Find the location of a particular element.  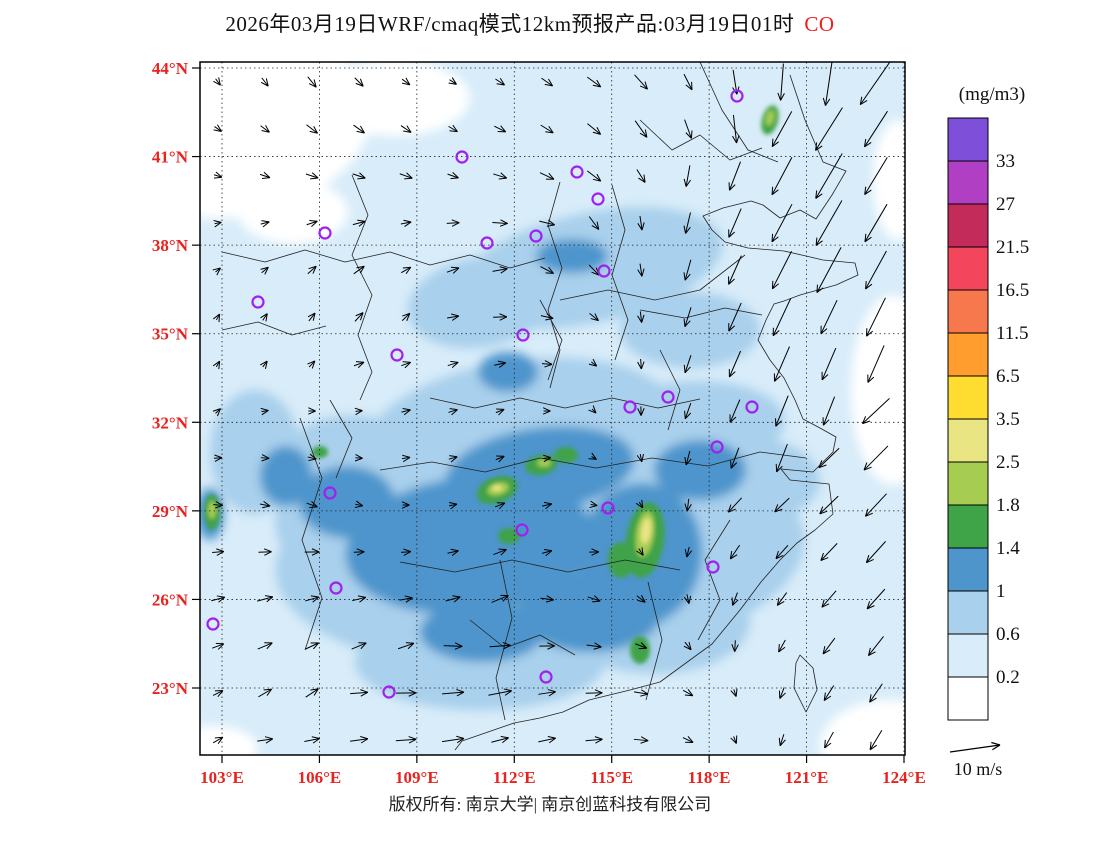

colorbar-label: 3.5 is located at coordinates (1008, 419).